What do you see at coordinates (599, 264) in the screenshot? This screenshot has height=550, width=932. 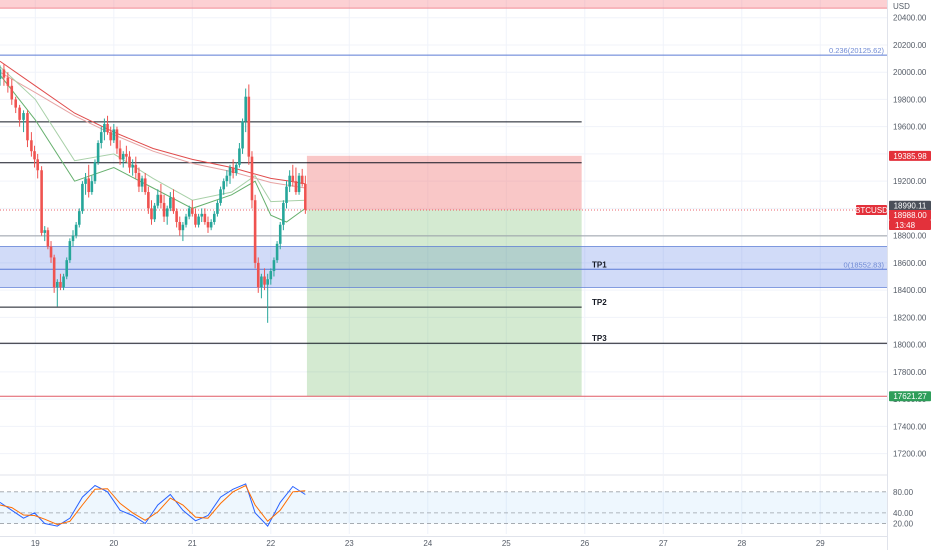 I see `take-profit-label: TP1` at bounding box center [599, 264].